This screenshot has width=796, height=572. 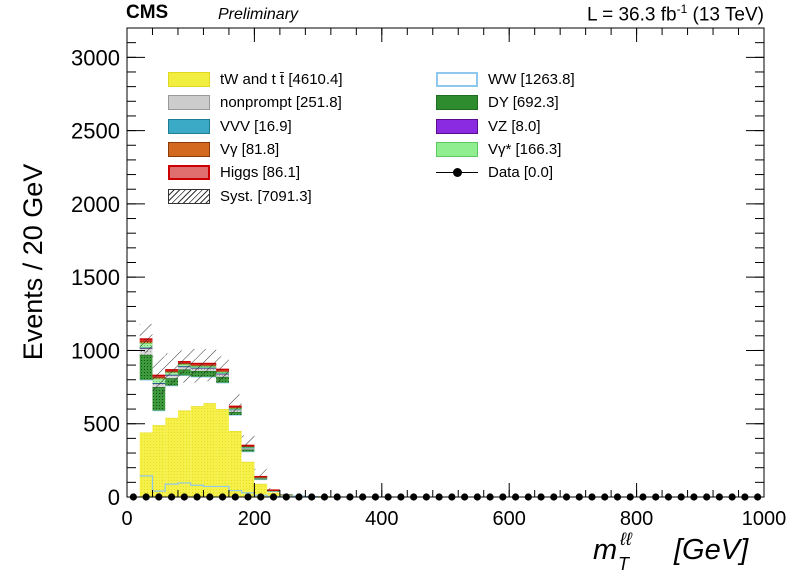 I want to click on preliminary-label: Preliminary, so click(x=258, y=14).